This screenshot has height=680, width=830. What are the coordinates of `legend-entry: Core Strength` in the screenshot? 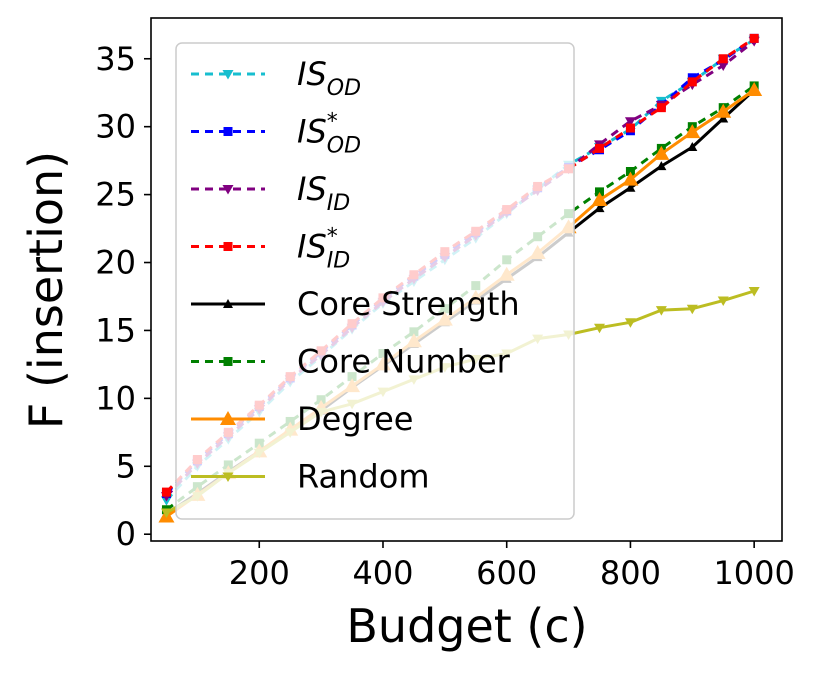 It's located at (355, 304).